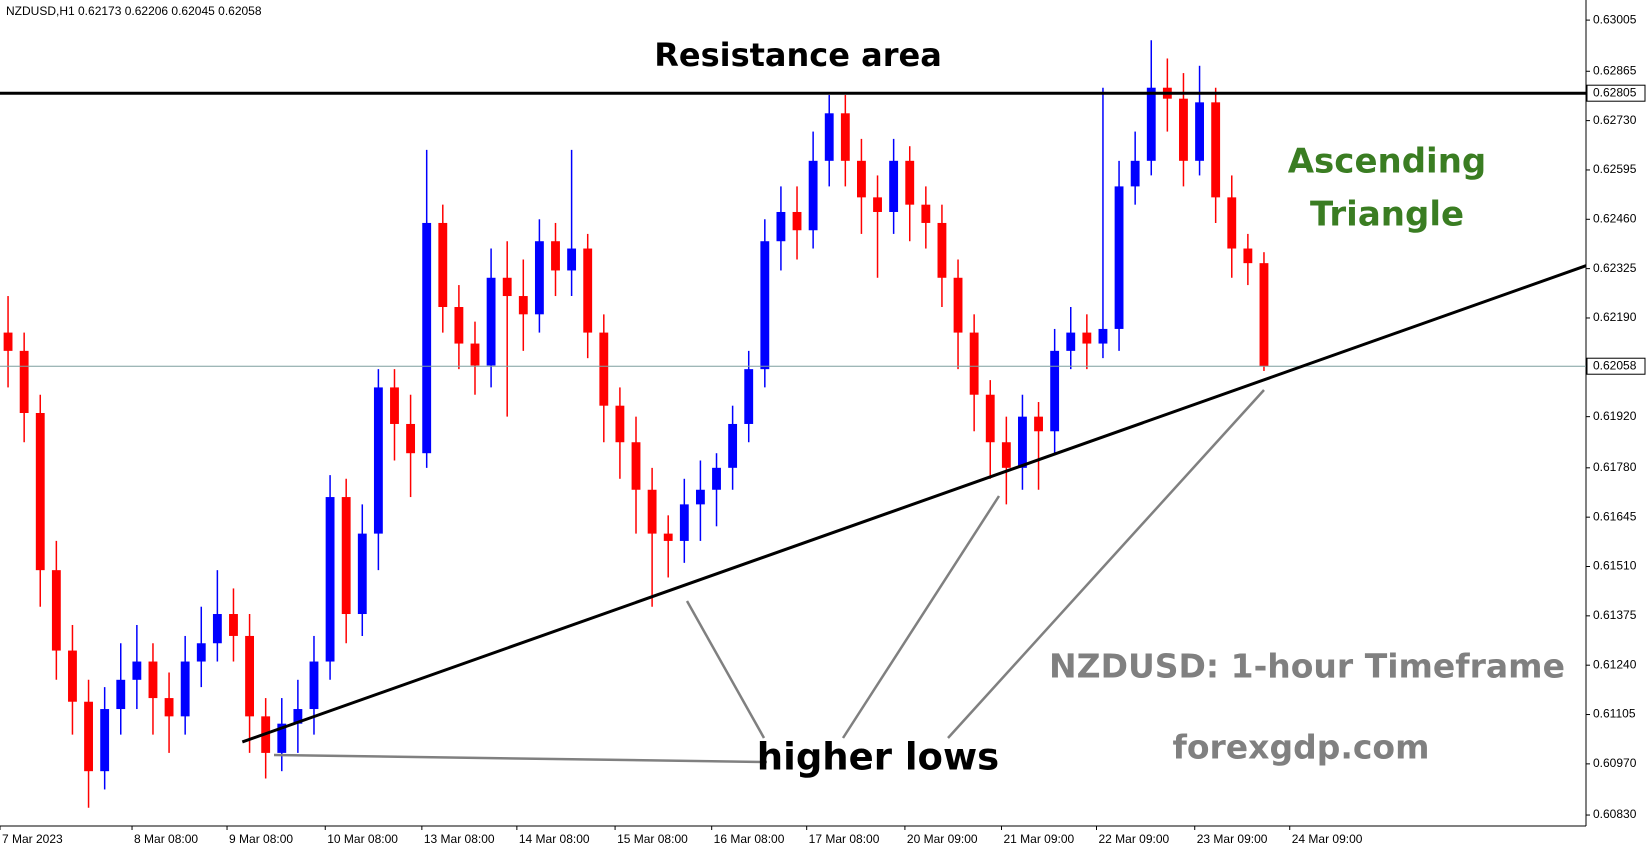  What do you see at coordinates (942, 839) in the screenshot?
I see `x-tick-label: 20 Mar 09:00` at bounding box center [942, 839].